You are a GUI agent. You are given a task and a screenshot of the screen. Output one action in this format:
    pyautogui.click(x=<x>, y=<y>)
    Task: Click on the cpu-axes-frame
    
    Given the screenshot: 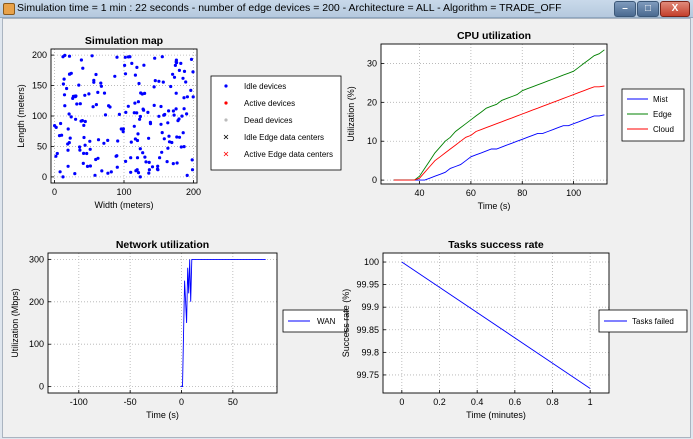 What is the action you would take?
    pyautogui.click(x=494, y=114)
    